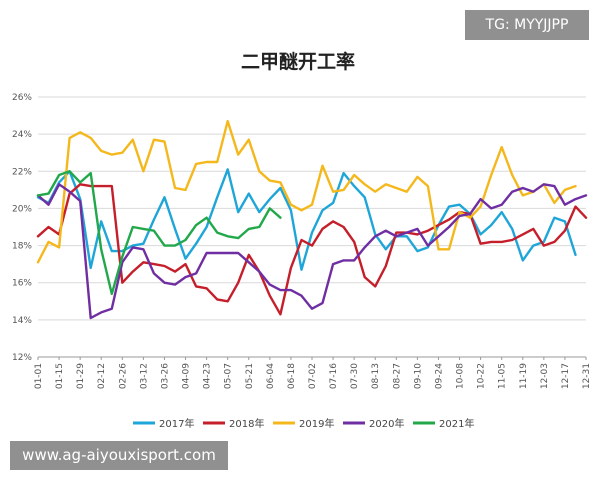  I want to click on y-tick-label: 12%, so click(22, 358).